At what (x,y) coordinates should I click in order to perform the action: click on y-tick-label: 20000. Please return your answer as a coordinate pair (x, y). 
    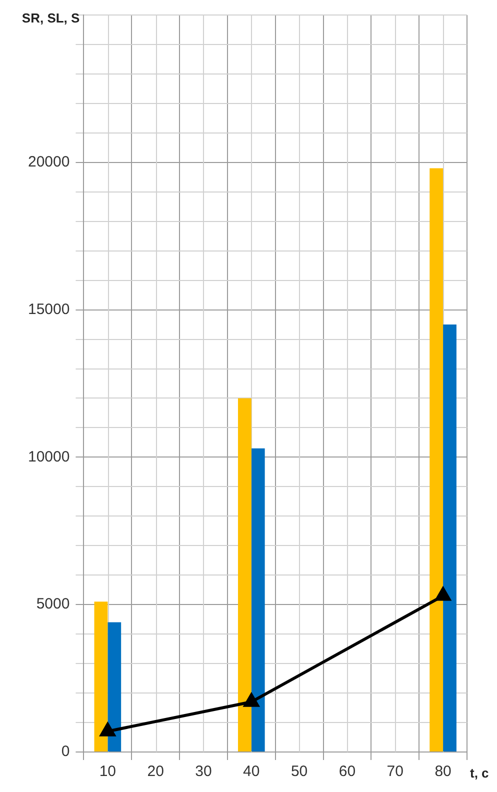
    Looking at the image, I should click on (49, 162).